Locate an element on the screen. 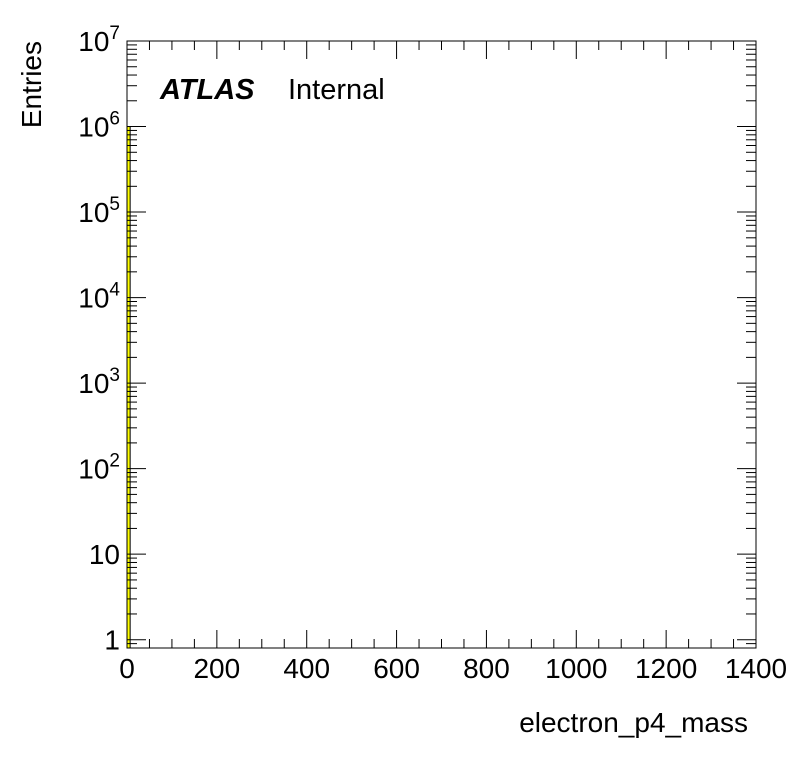 The image size is (796, 772). x-tick-label: 1200 is located at coordinates (666, 668).